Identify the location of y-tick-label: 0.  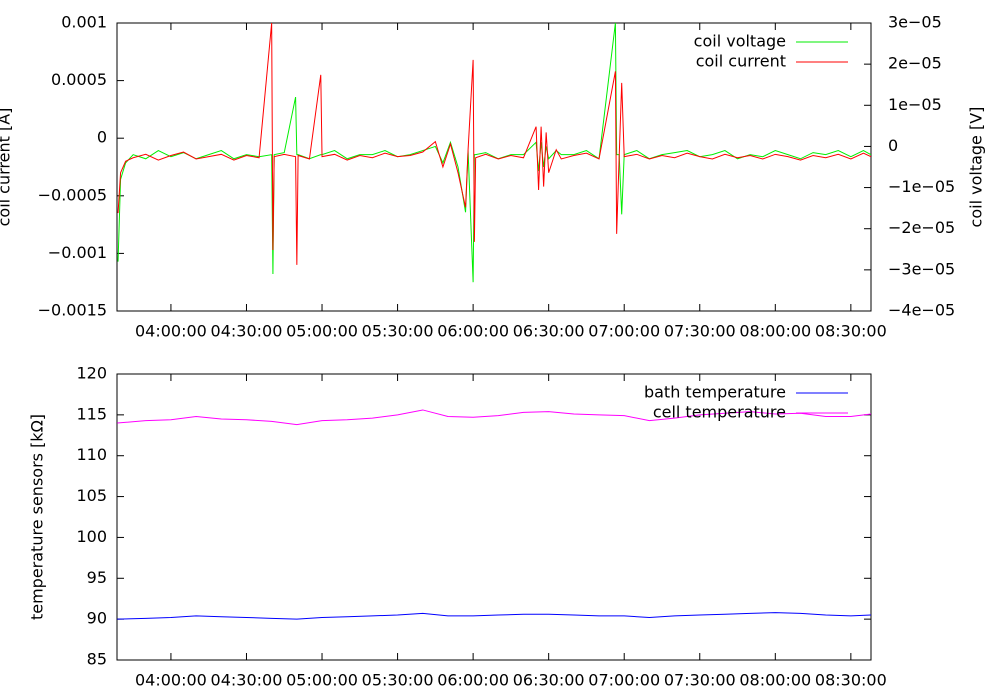
(102, 137).